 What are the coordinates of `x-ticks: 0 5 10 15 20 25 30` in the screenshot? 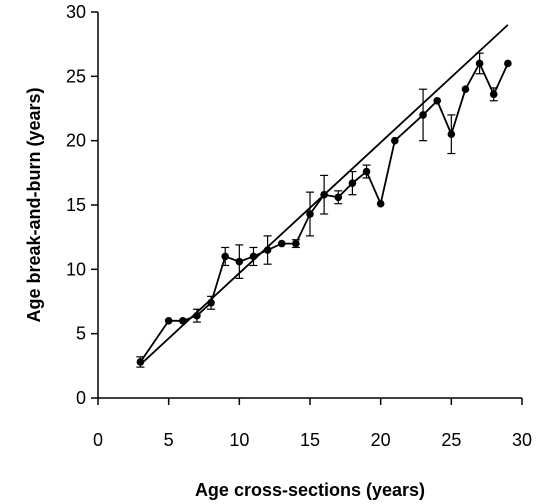 It's located at (312, 424).